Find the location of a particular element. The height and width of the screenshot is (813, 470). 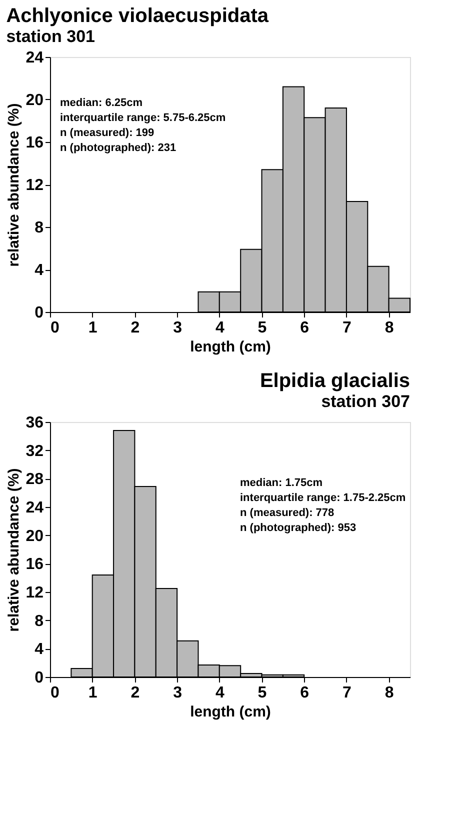

y-tick-label: 32 is located at coordinates (35, 451).